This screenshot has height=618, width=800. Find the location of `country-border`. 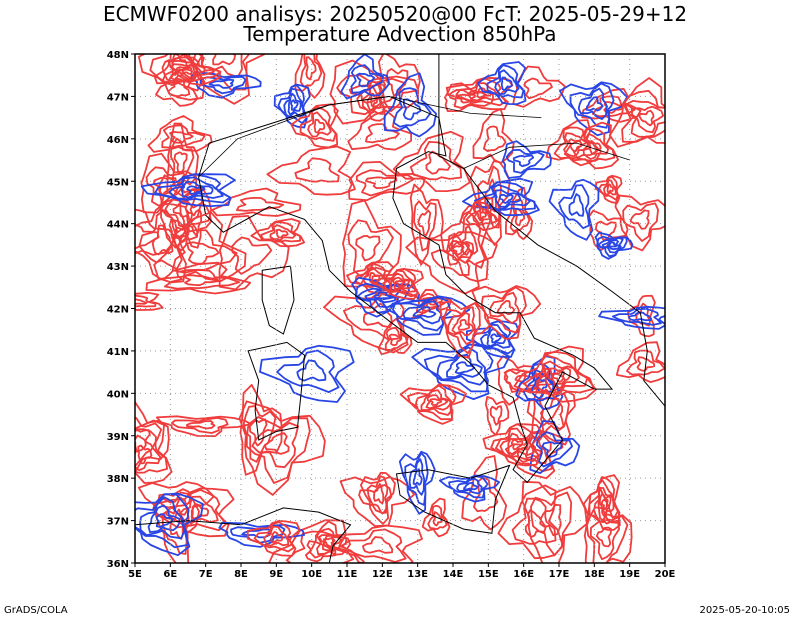

country-border is located at coordinates (264, 141).